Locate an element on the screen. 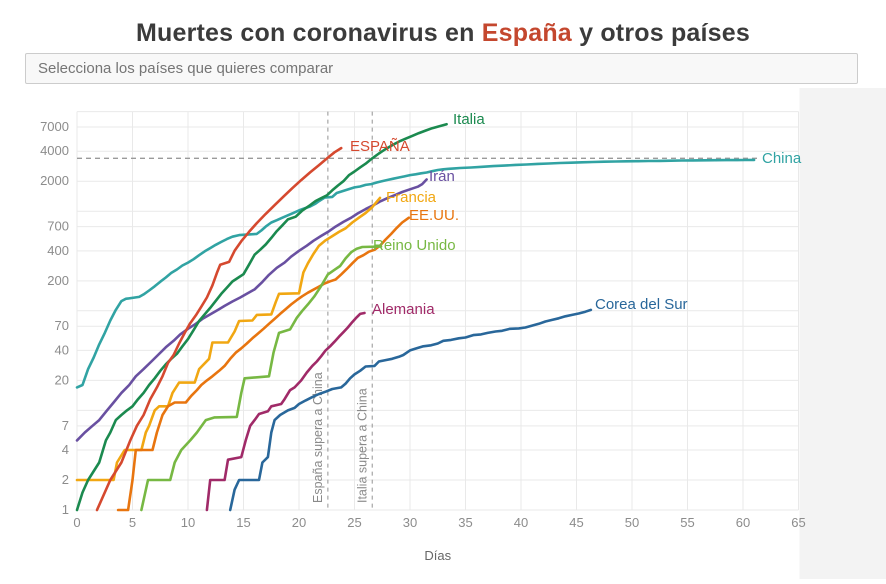 Image resolution: width=886 pixels, height=584 pixels. page-title-highlight: España is located at coordinates (527, 33).